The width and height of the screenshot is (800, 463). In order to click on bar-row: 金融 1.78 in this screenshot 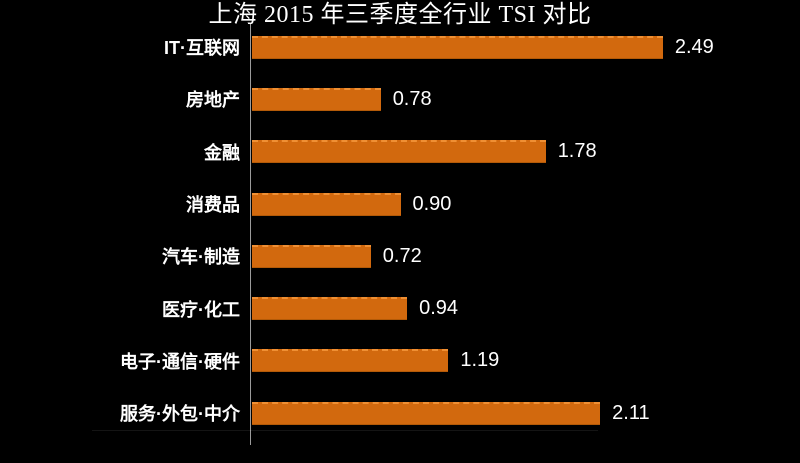, I will do `click(400, 152)`.